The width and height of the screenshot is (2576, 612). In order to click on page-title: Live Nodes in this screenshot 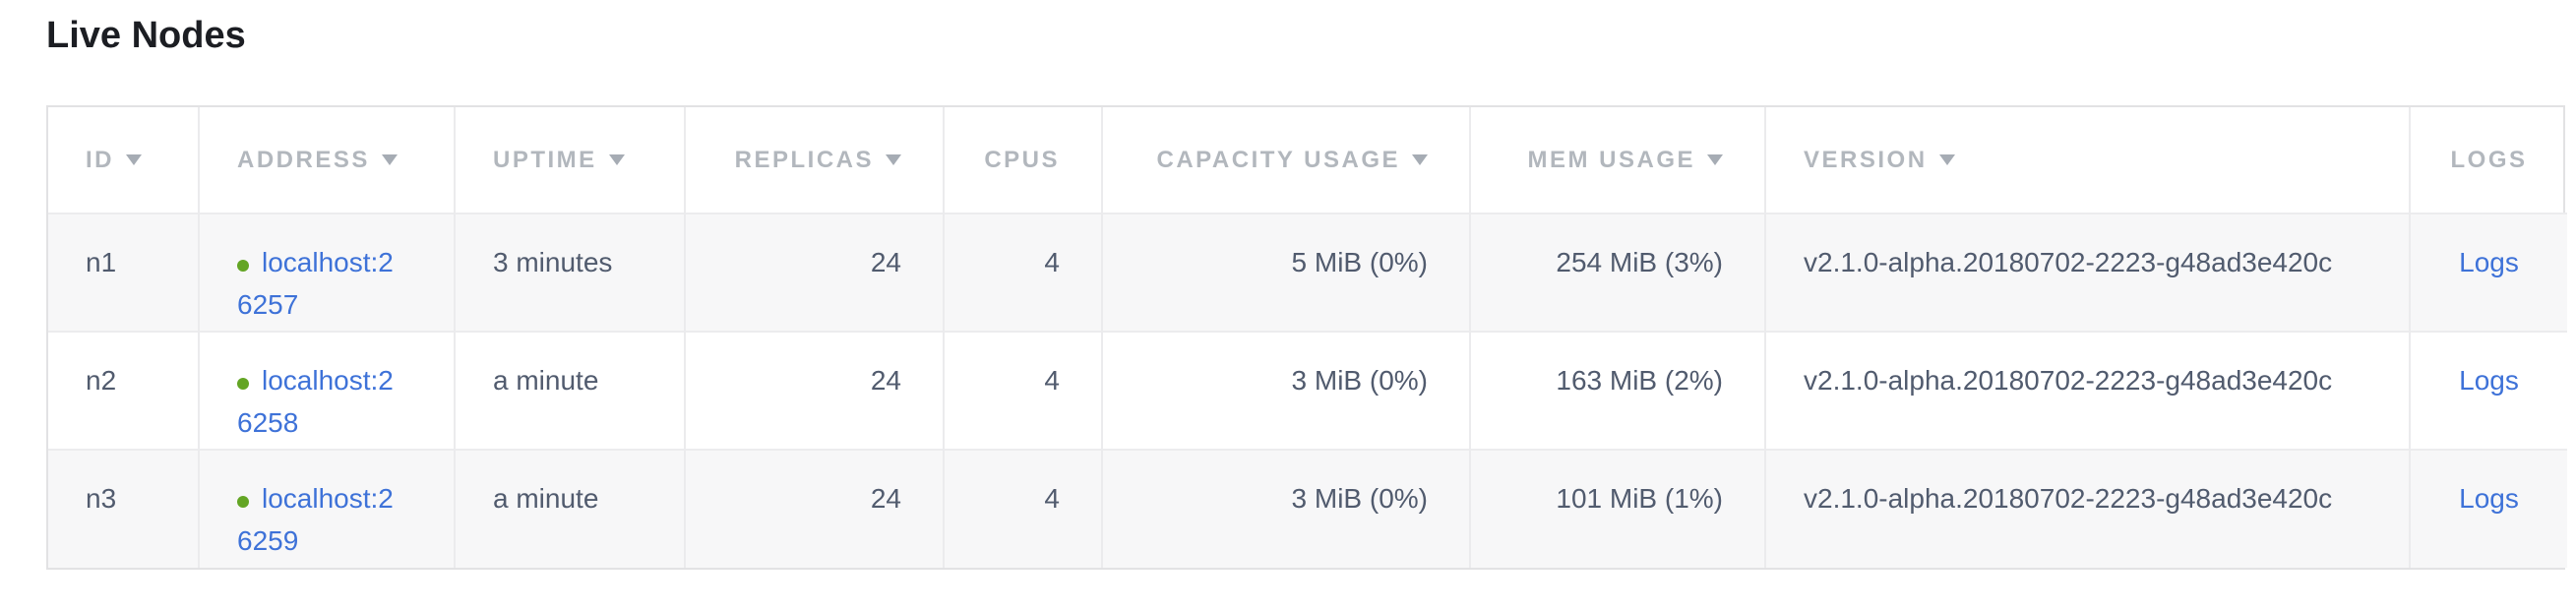, I will do `click(146, 35)`.